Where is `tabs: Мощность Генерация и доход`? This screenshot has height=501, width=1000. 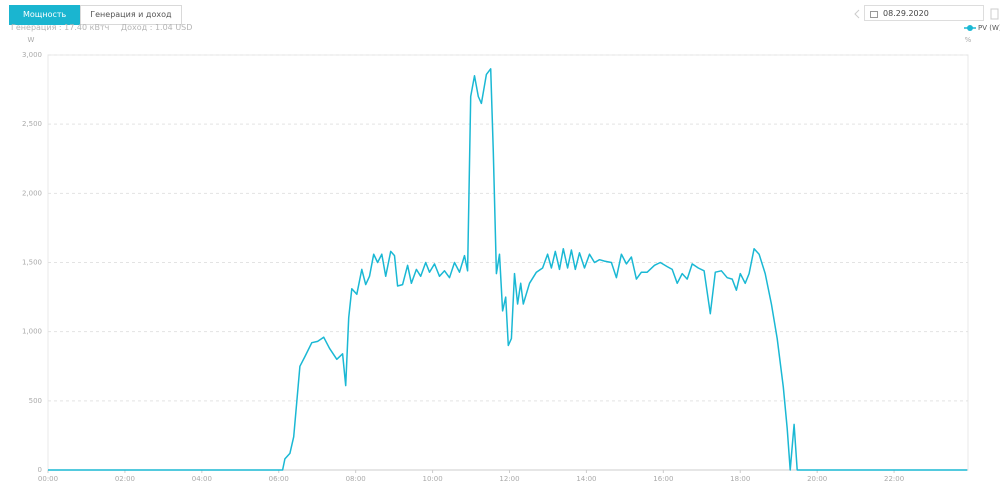
tabs: Мощность Генерация и доход is located at coordinates (95, 15).